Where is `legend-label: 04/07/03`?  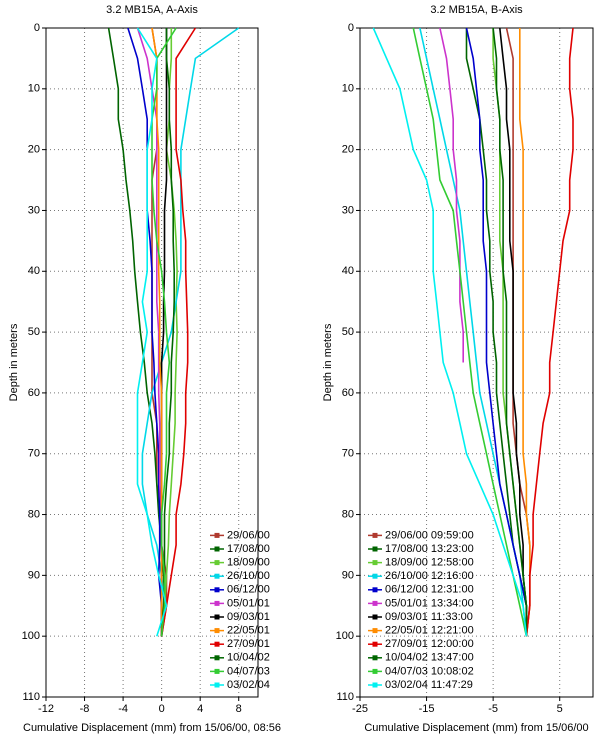 legend-label: 04/07/03 is located at coordinates (248, 671).